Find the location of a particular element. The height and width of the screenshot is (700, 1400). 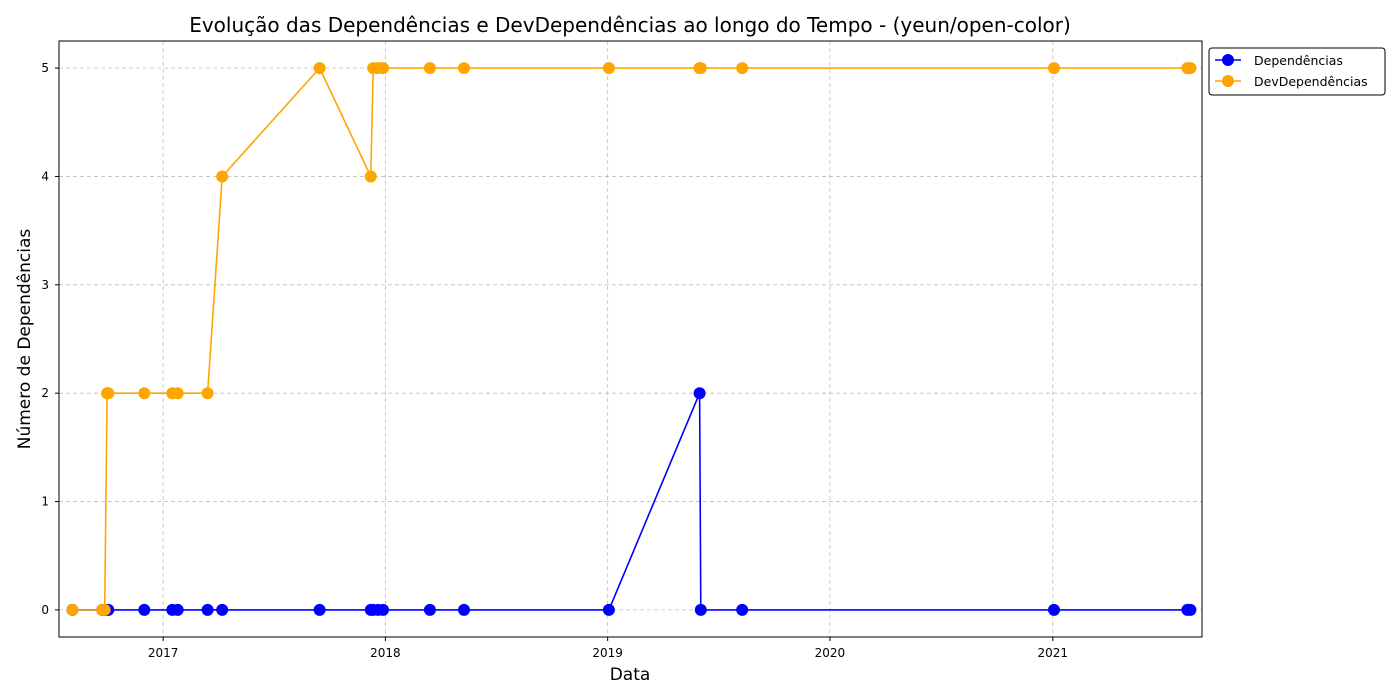

x-tick-label: 2021 is located at coordinates (1053, 653).